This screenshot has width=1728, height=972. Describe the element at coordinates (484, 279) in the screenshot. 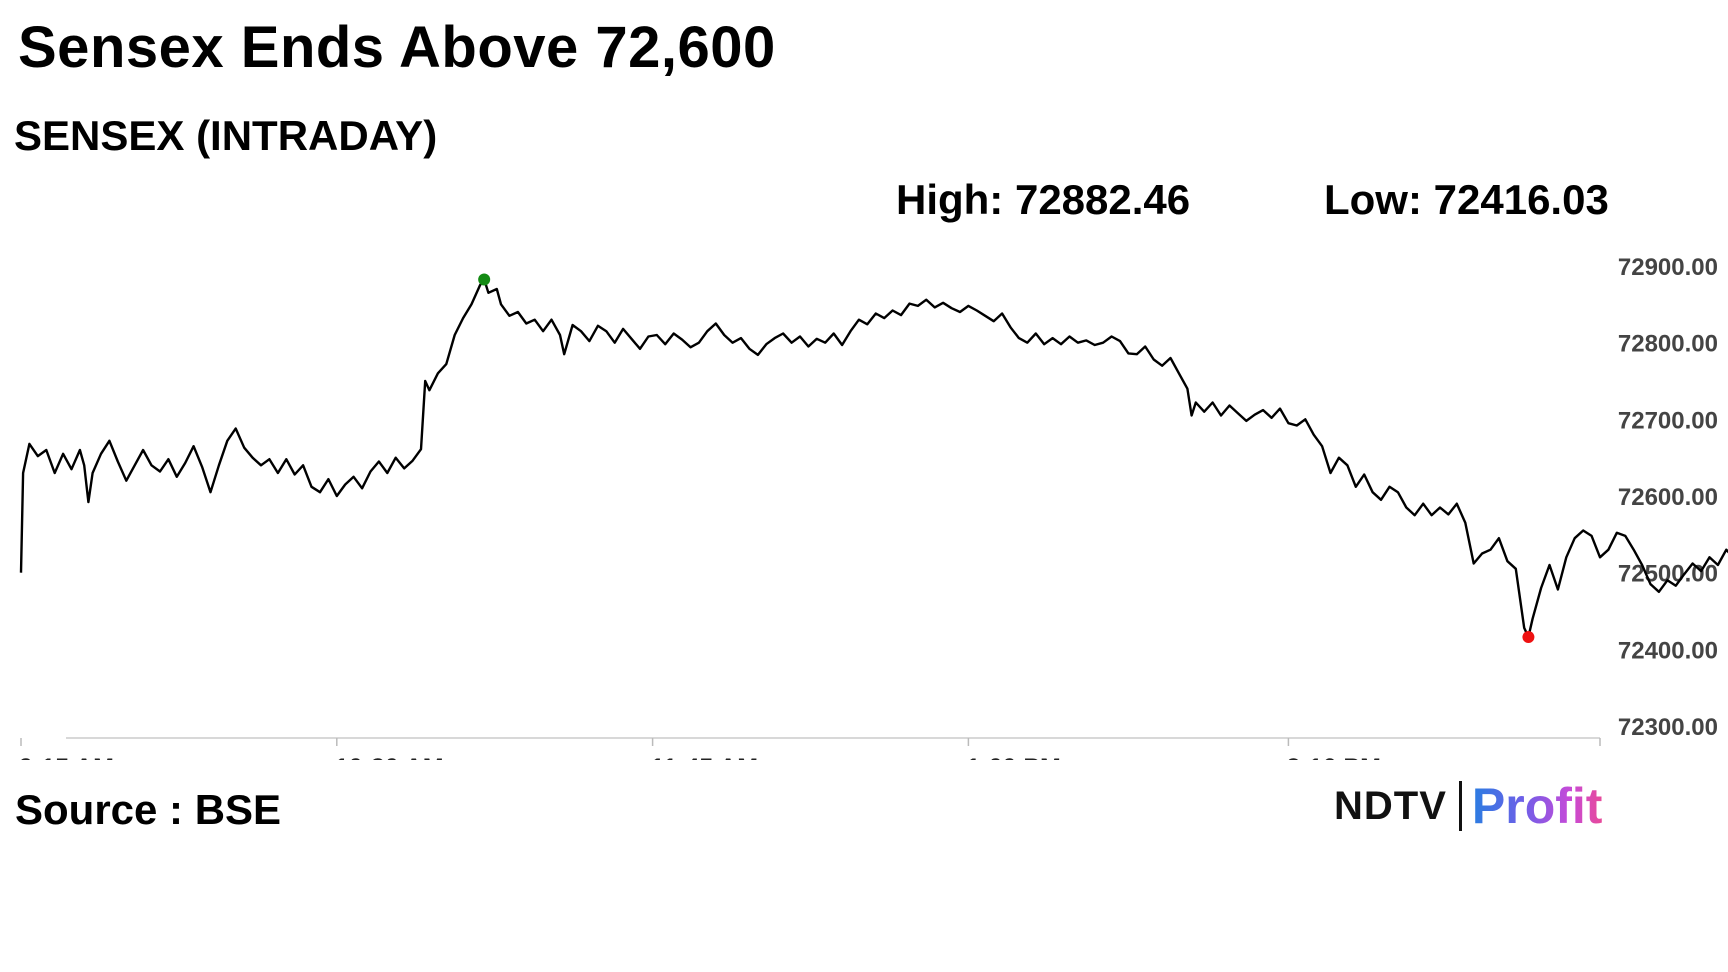

I see `high-marker` at that location.